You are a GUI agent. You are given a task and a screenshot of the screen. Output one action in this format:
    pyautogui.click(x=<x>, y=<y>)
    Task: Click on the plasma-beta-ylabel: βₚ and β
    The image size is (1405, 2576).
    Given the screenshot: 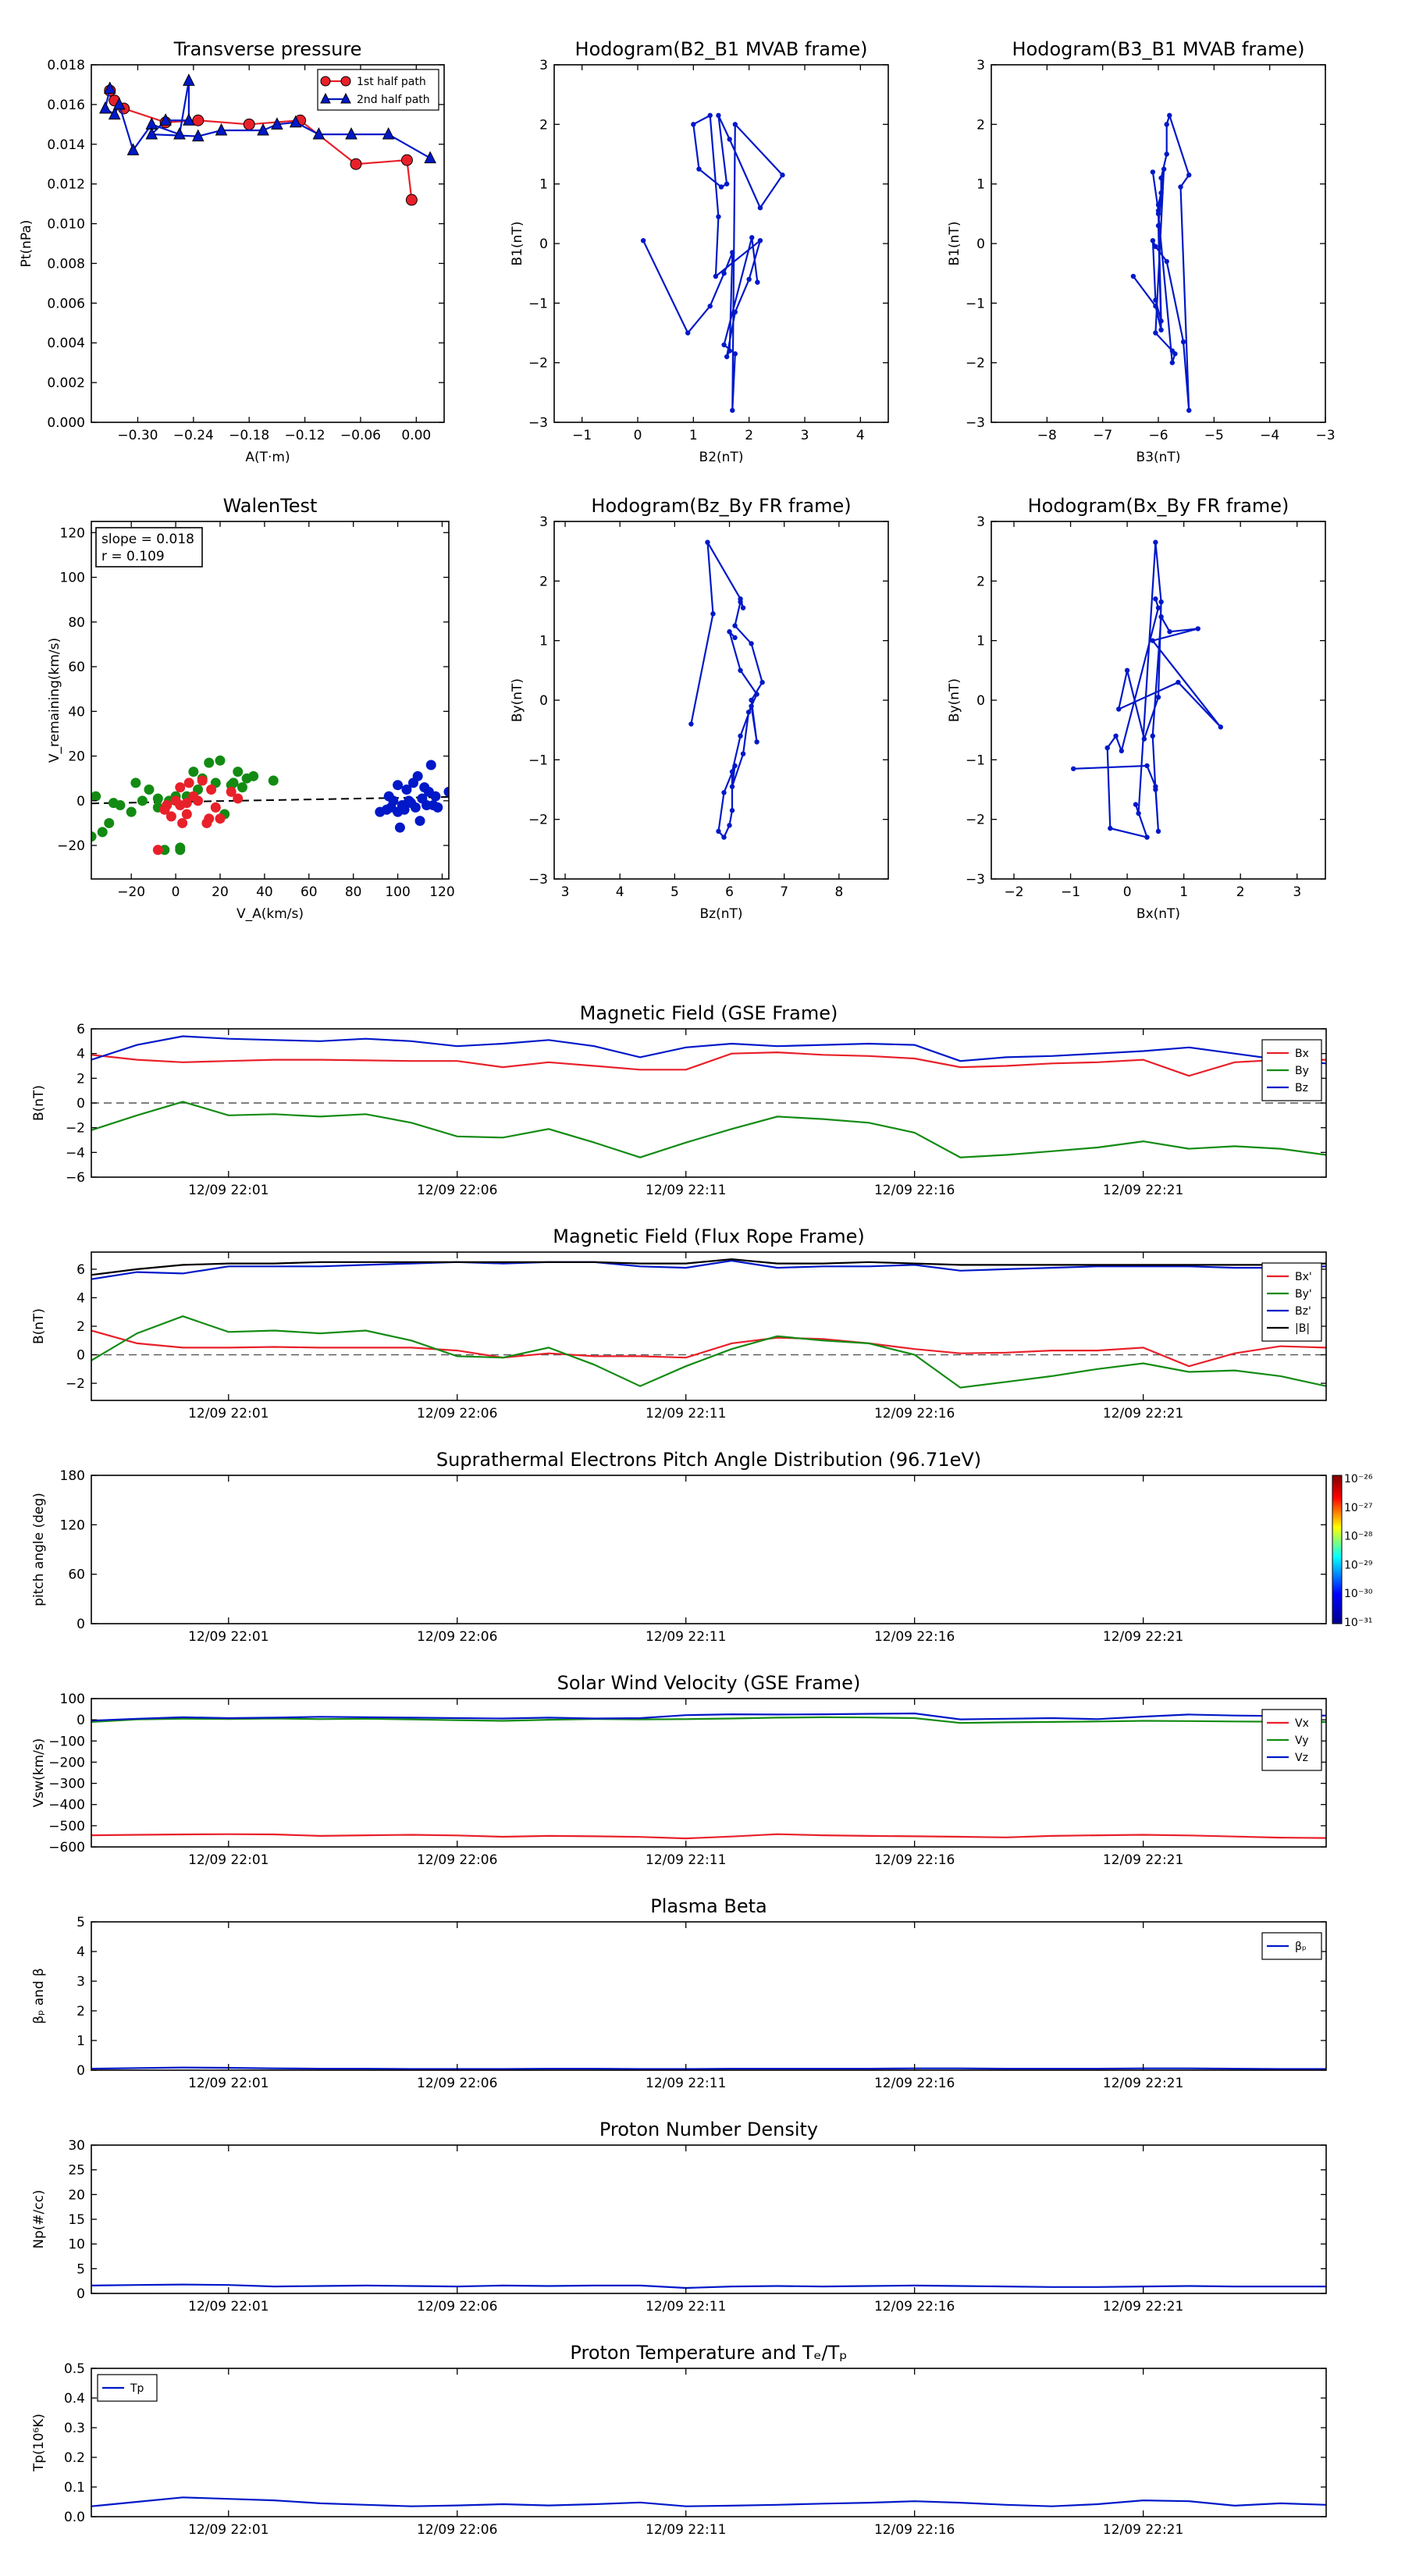 What is the action you would take?
    pyautogui.click(x=39, y=1996)
    